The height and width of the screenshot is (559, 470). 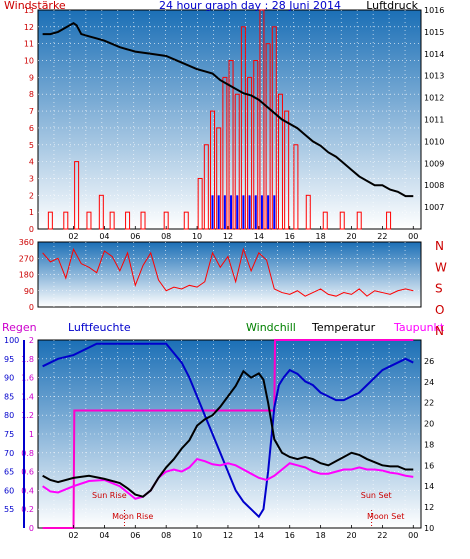 I want to click on temperature-y-tick-label: 16, so click(x=429, y=465).